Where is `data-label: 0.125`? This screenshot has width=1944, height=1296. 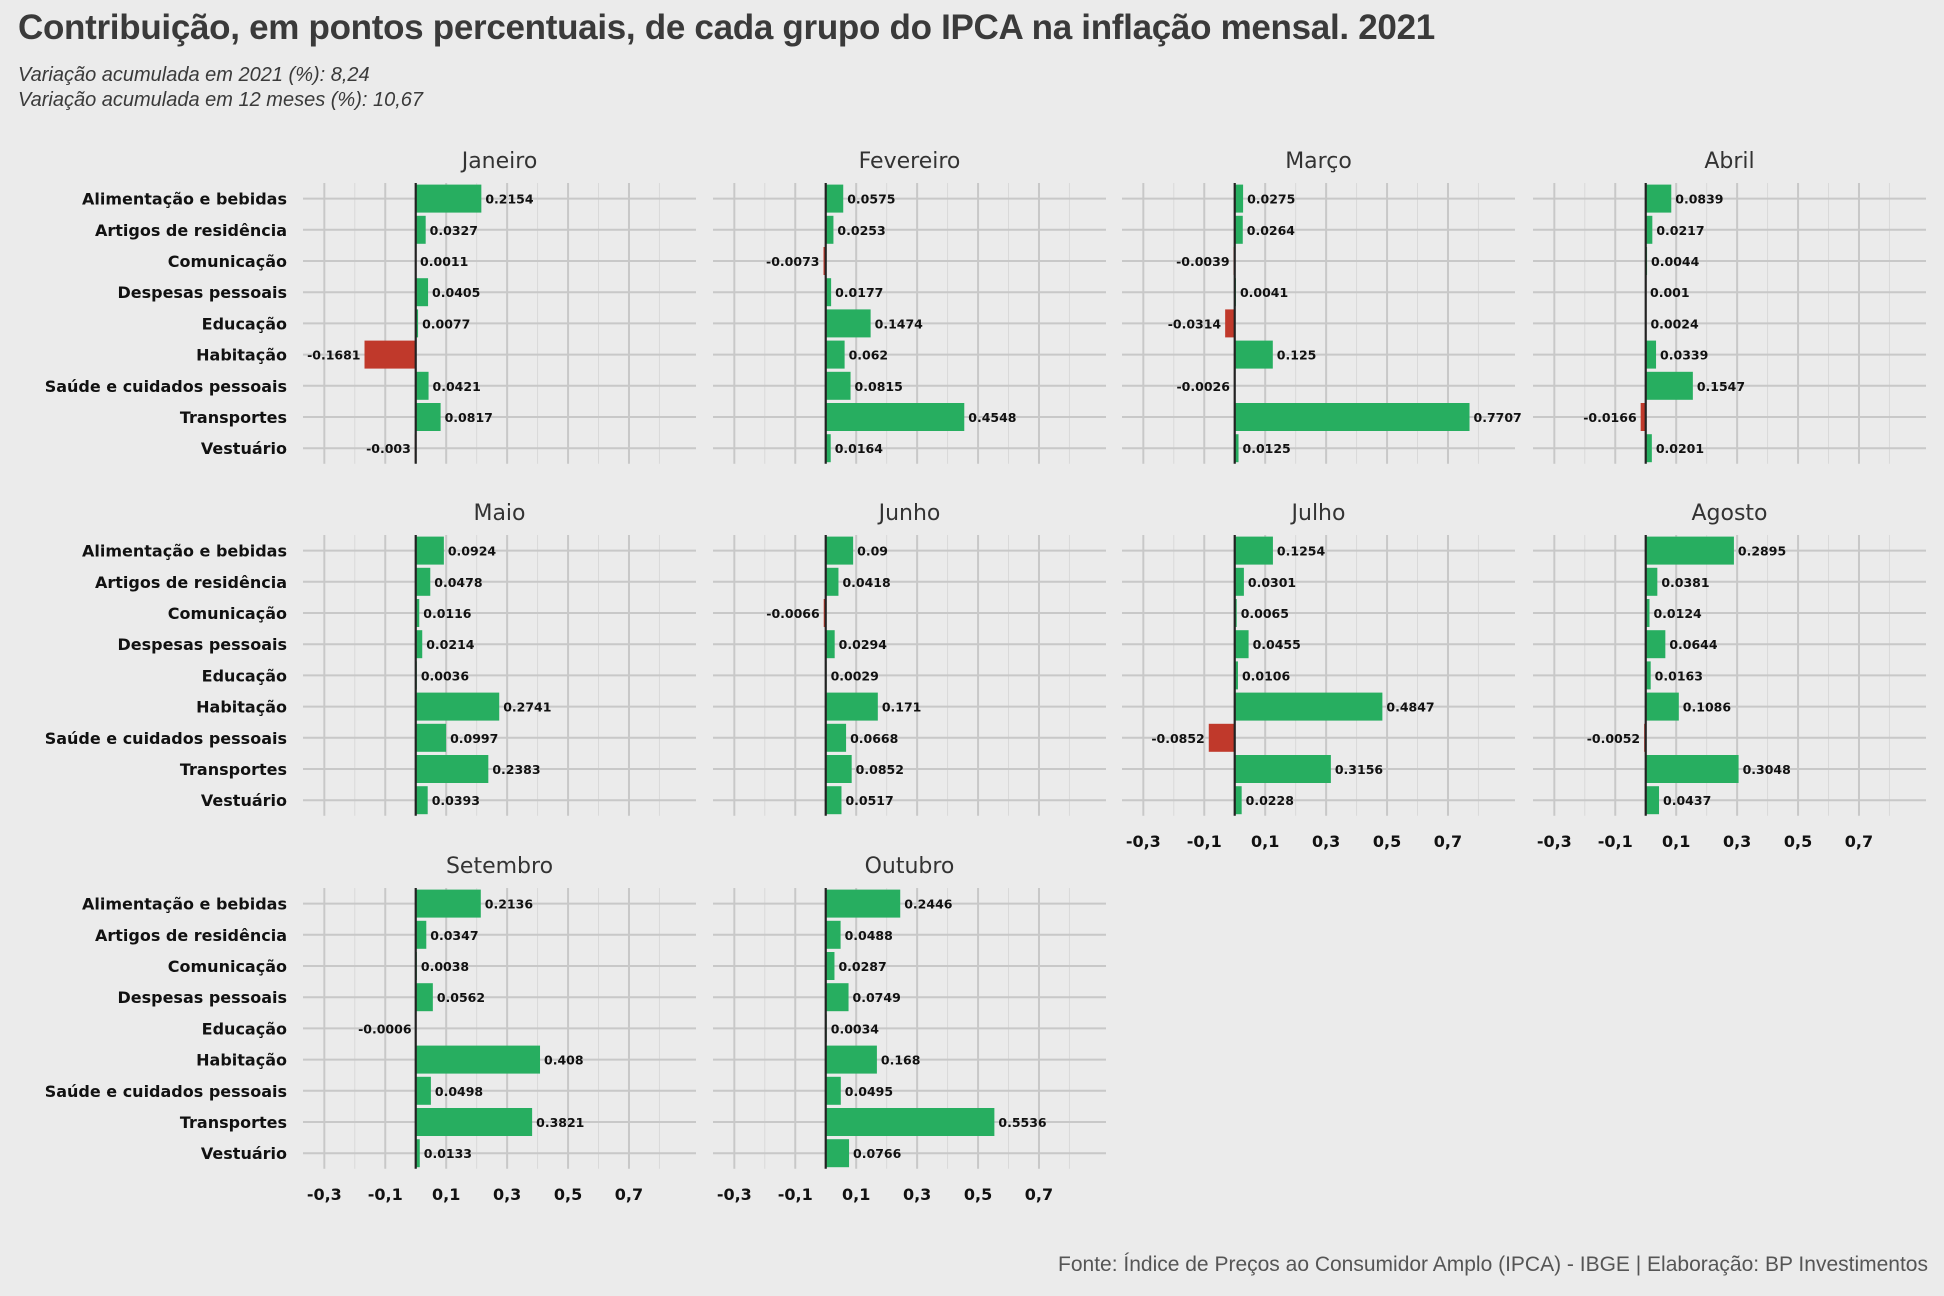 data-label: 0.125 is located at coordinates (1297, 355).